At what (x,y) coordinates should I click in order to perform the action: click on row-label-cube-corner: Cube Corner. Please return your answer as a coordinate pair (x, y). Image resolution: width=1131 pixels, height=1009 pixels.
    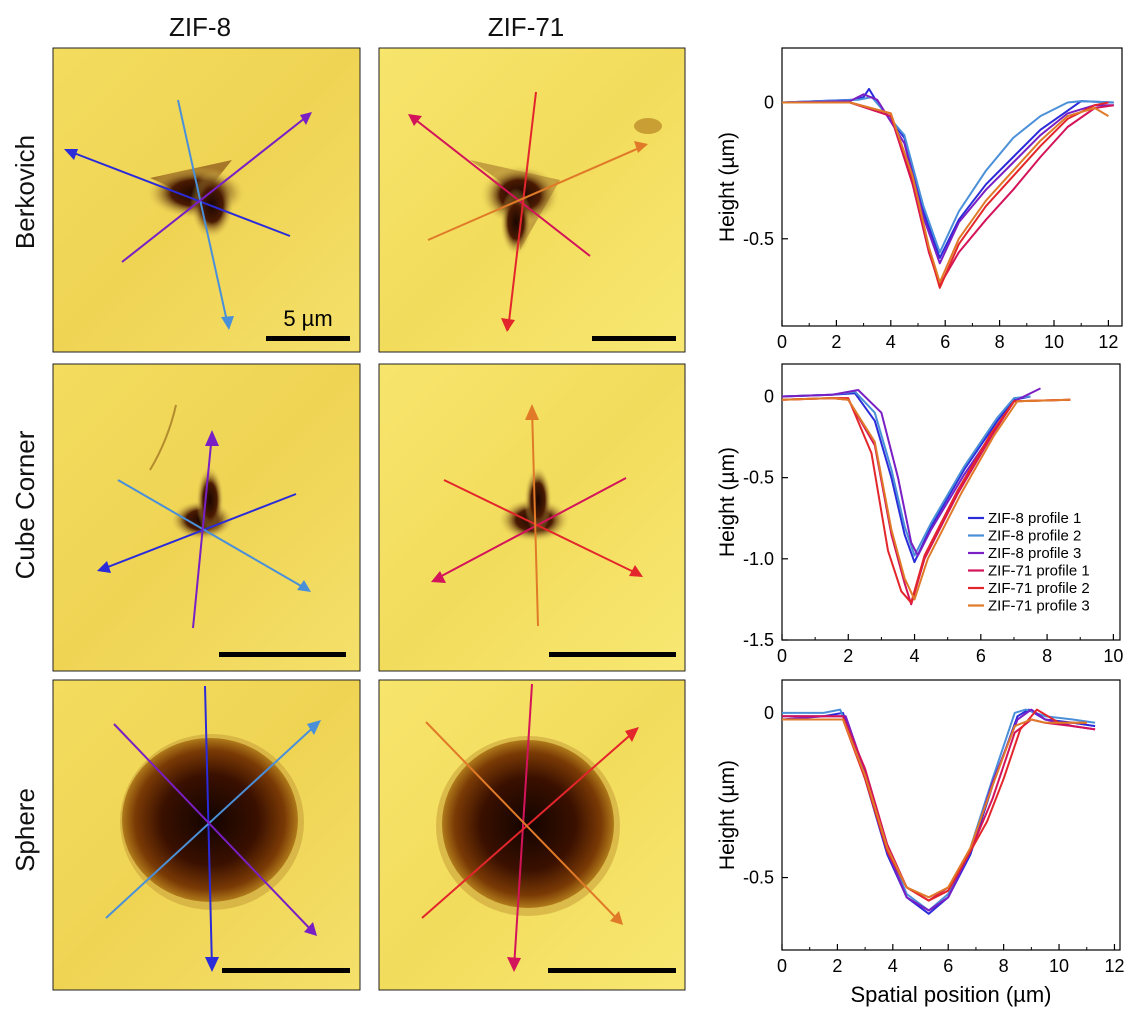
    Looking at the image, I should click on (25, 504).